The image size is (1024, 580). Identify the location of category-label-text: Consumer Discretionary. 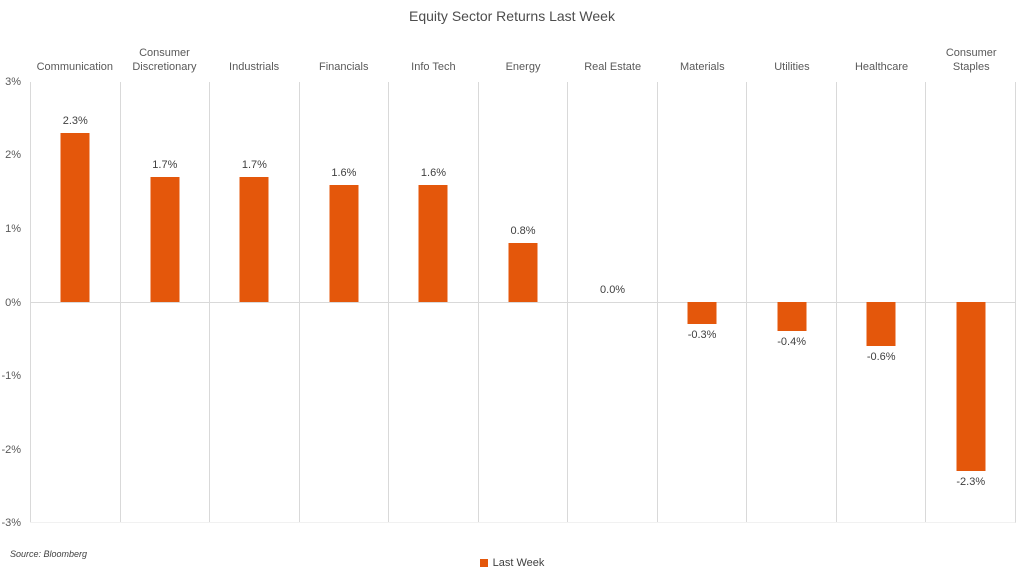
(164, 60).